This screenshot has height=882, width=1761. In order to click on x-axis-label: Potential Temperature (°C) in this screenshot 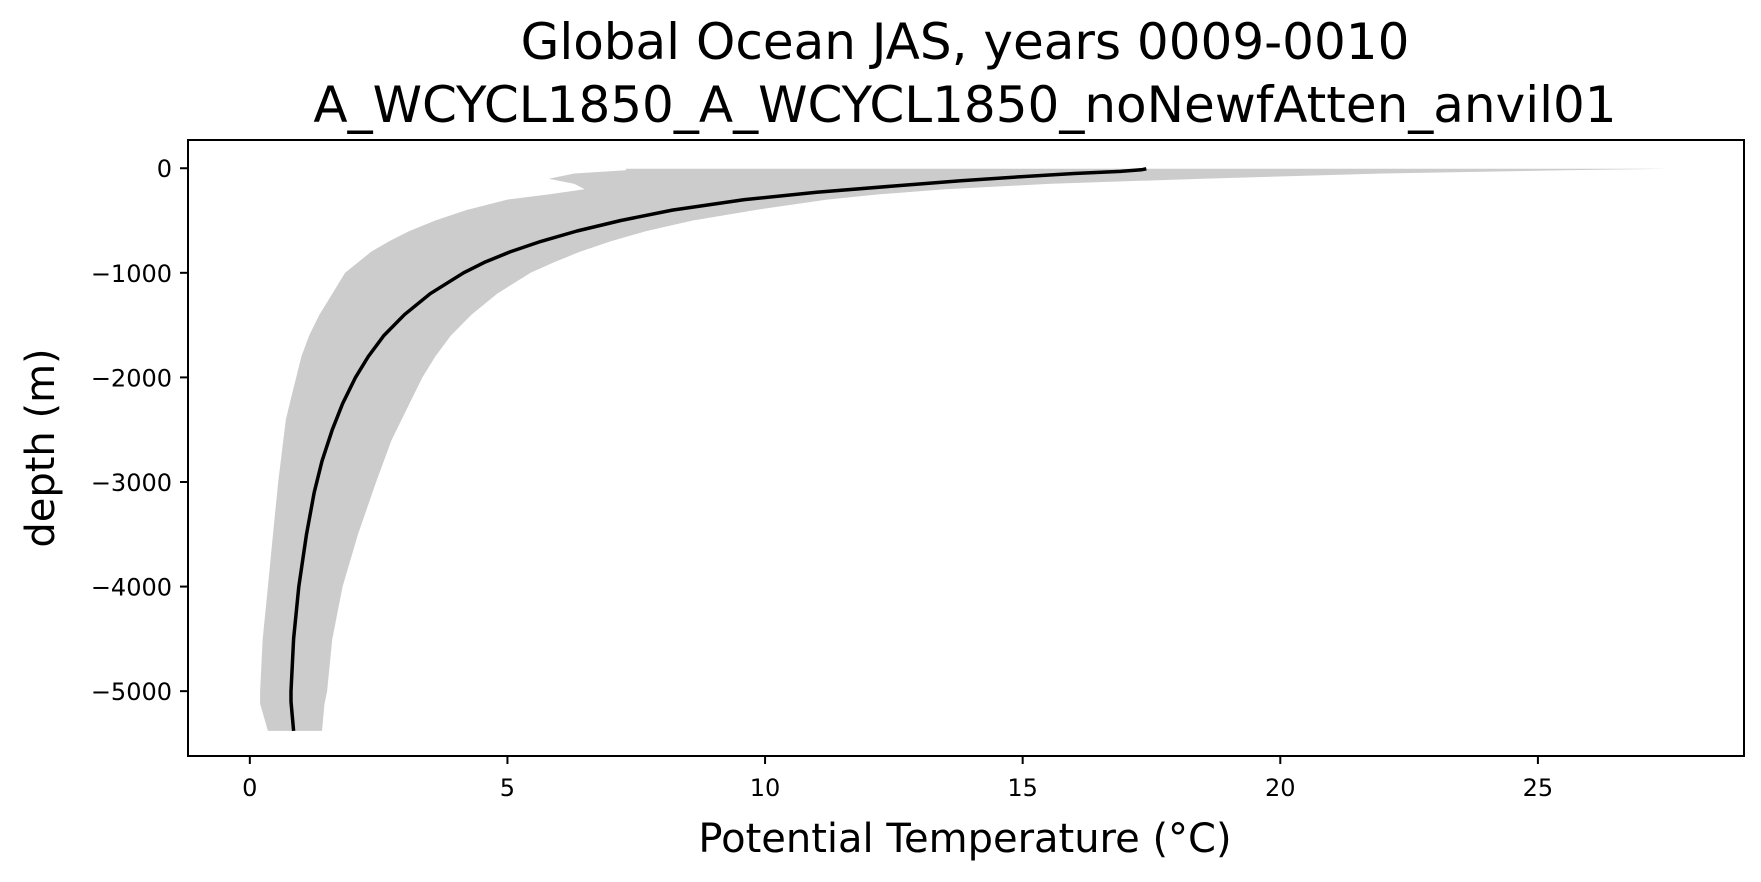, I will do `click(964, 839)`.